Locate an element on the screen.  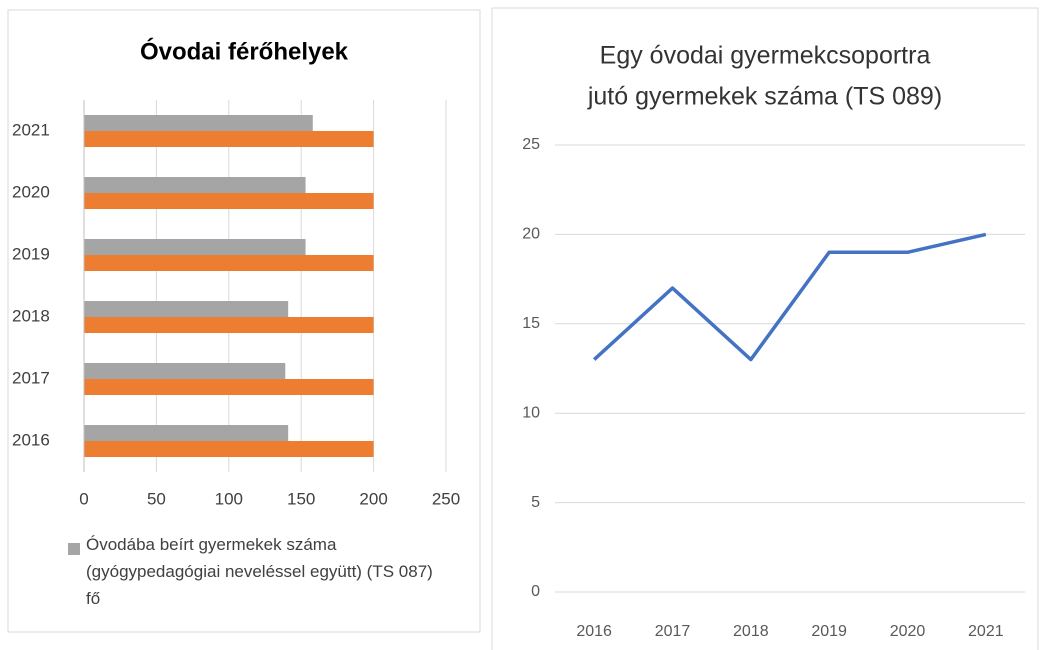
line is located at coordinates (789, 297).